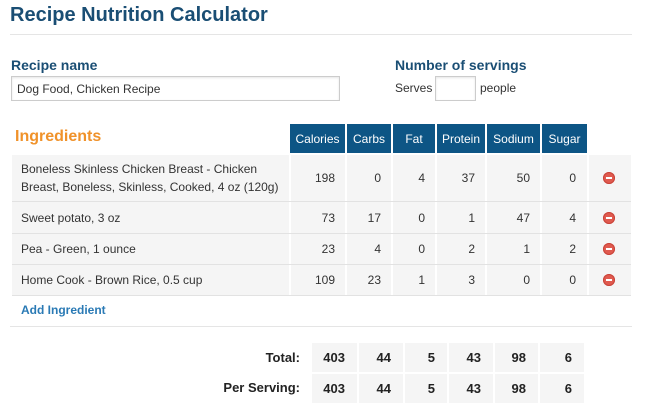  I want to click on per-serving-calories: 403, so click(334, 388).